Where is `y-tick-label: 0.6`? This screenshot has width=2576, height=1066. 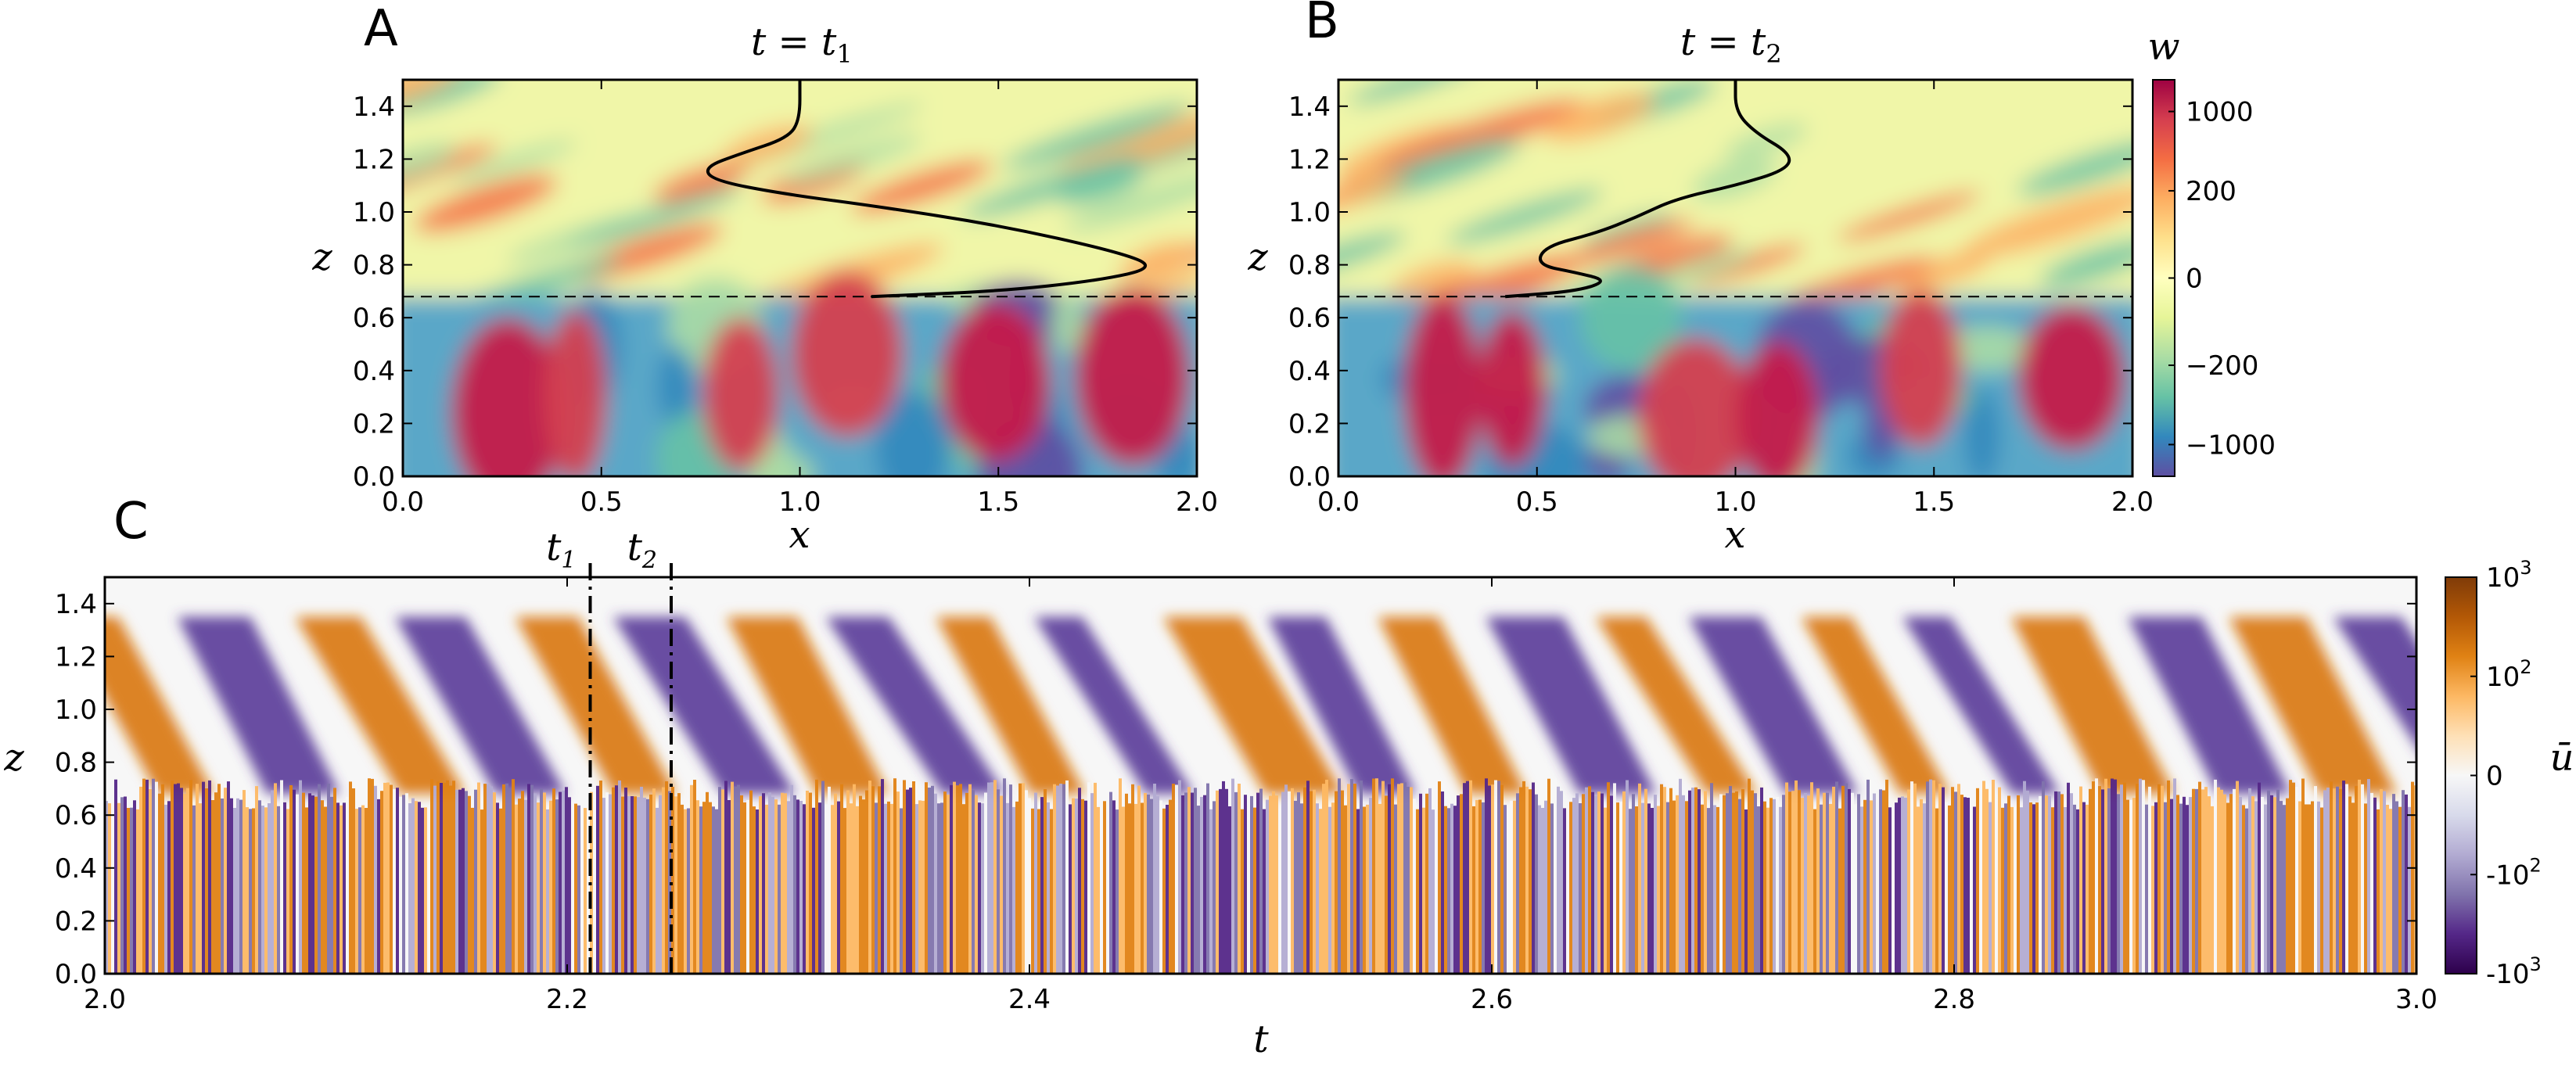 y-tick-label: 0.6 is located at coordinates (1310, 318).